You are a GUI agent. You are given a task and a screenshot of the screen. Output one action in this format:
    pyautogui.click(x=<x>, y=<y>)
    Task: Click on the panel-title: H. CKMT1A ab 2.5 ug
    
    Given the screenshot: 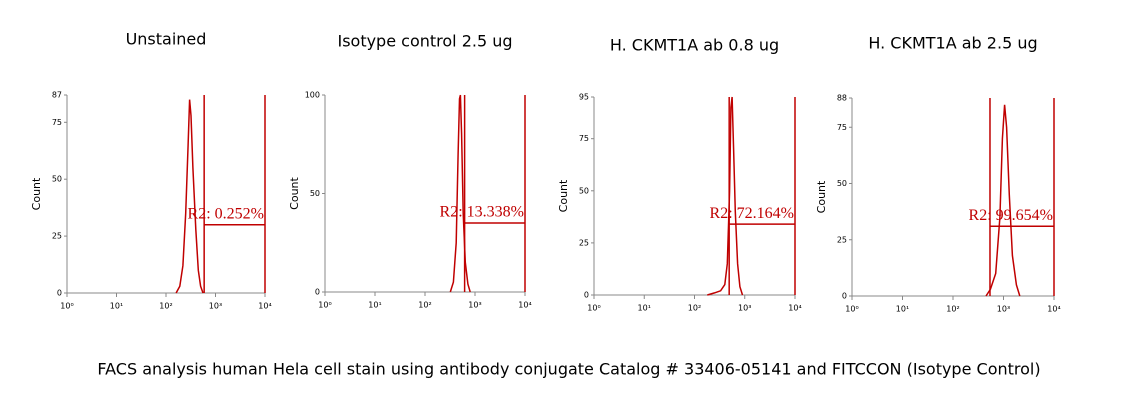 What is the action you would take?
    pyautogui.click(x=952, y=43)
    